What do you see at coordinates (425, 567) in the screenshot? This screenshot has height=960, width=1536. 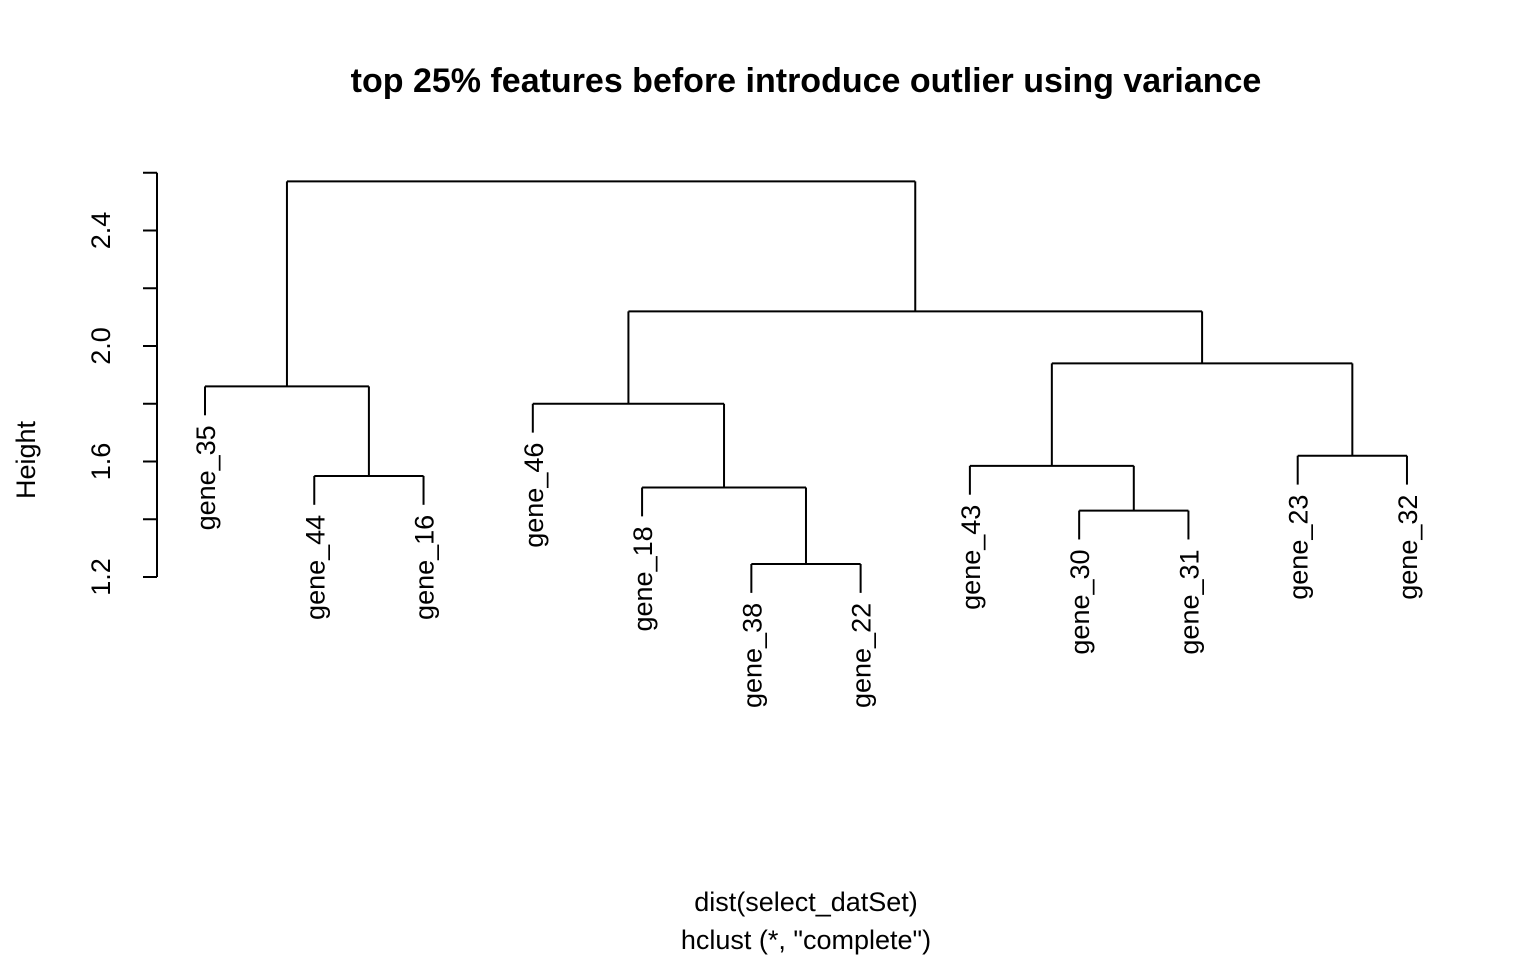 I see `leaf-label: gene_16` at bounding box center [425, 567].